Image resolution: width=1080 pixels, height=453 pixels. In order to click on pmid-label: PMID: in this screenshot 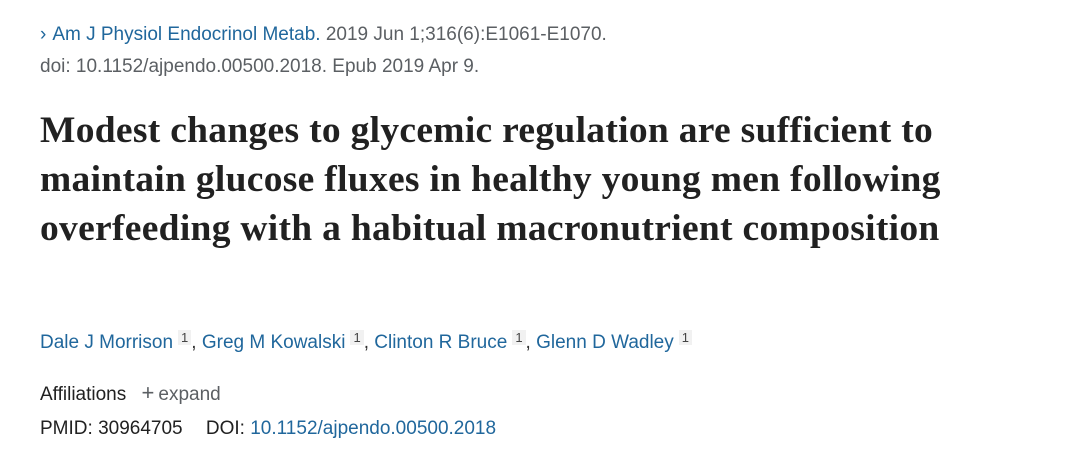, I will do `click(66, 428)`.